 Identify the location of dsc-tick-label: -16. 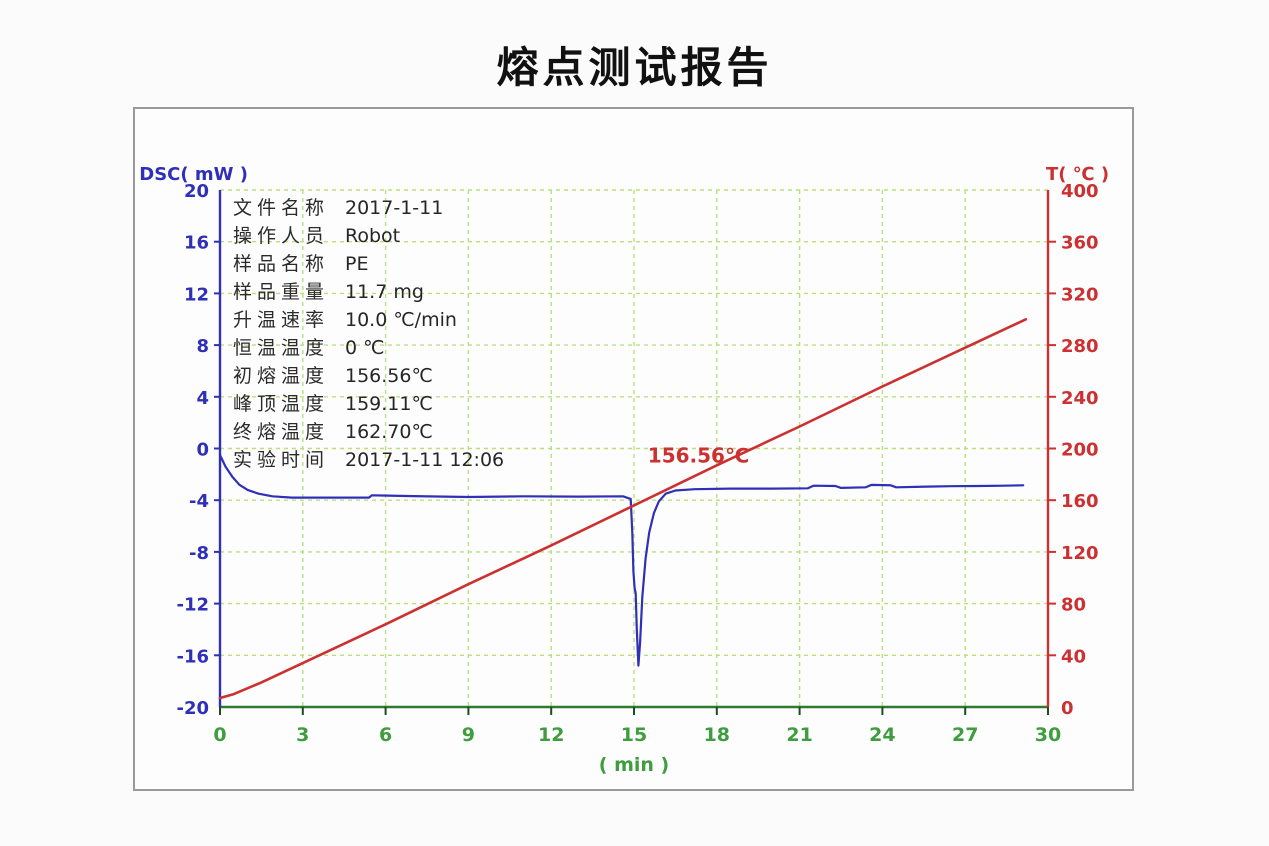
(192, 656).